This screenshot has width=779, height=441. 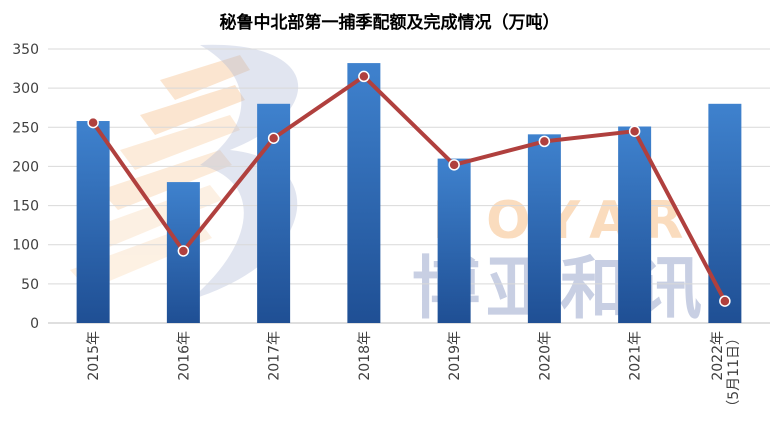 I want to click on x-tick-label: 2015年, so click(x=94, y=356).